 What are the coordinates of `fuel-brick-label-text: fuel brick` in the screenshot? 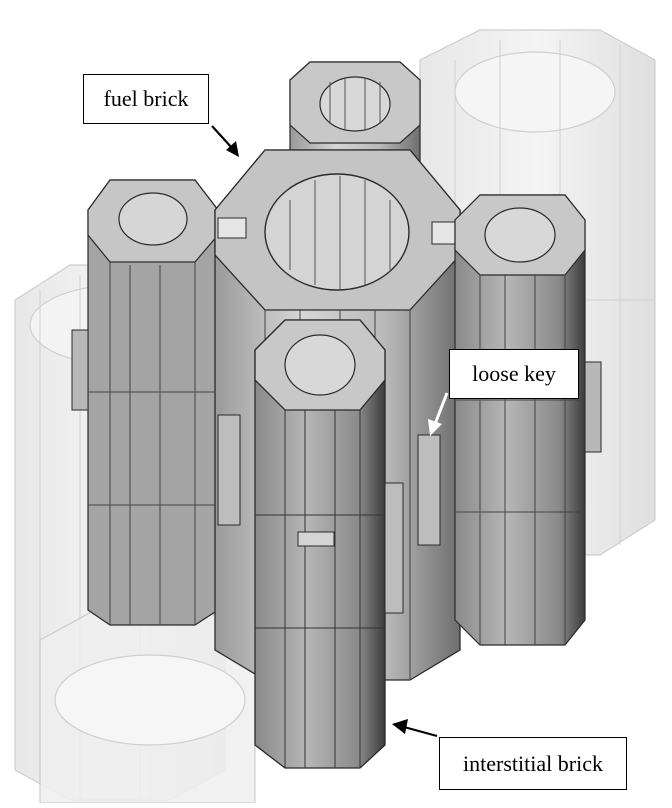 It's located at (146, 98).